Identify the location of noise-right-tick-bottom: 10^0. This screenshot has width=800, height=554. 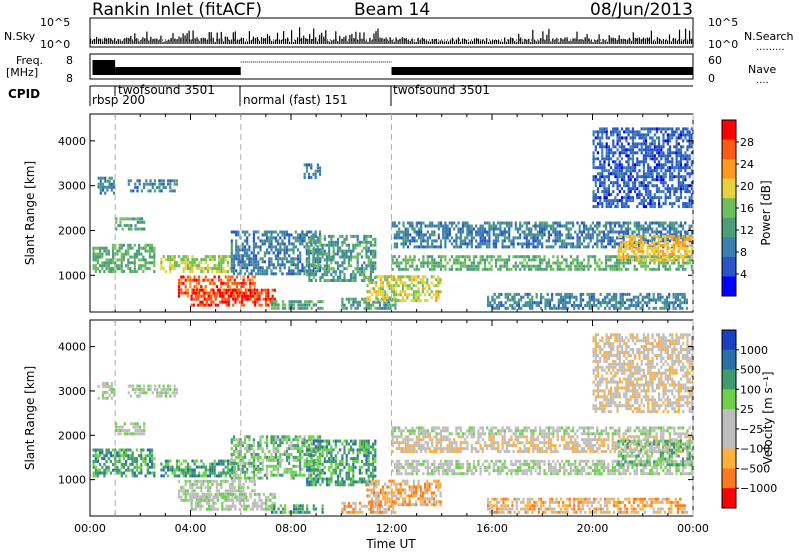
(723, 44).